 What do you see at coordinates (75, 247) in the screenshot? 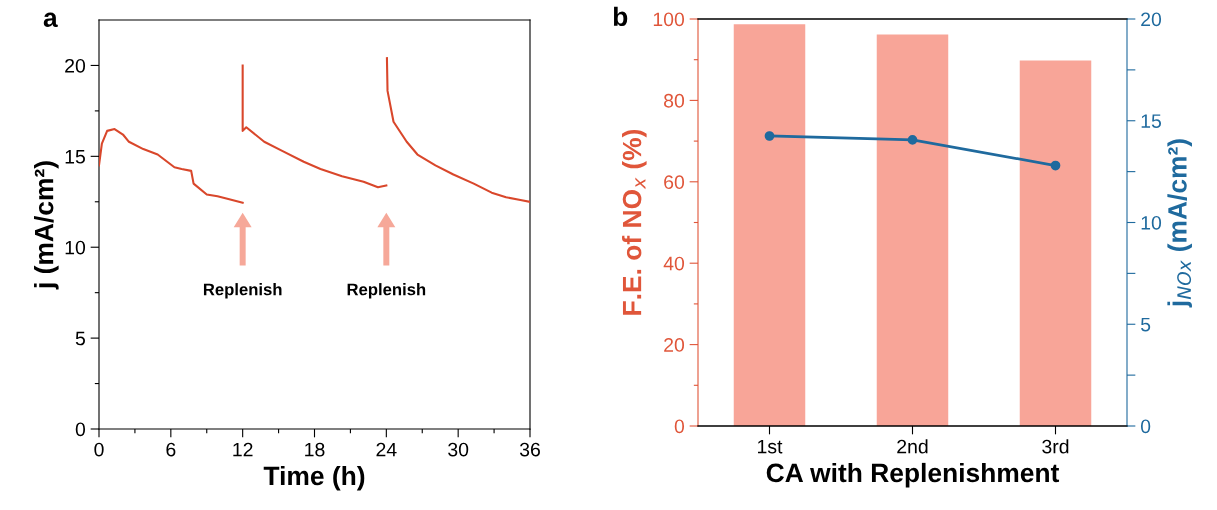
I see `y-tick-label: 10` at bounding box center [75, 247].